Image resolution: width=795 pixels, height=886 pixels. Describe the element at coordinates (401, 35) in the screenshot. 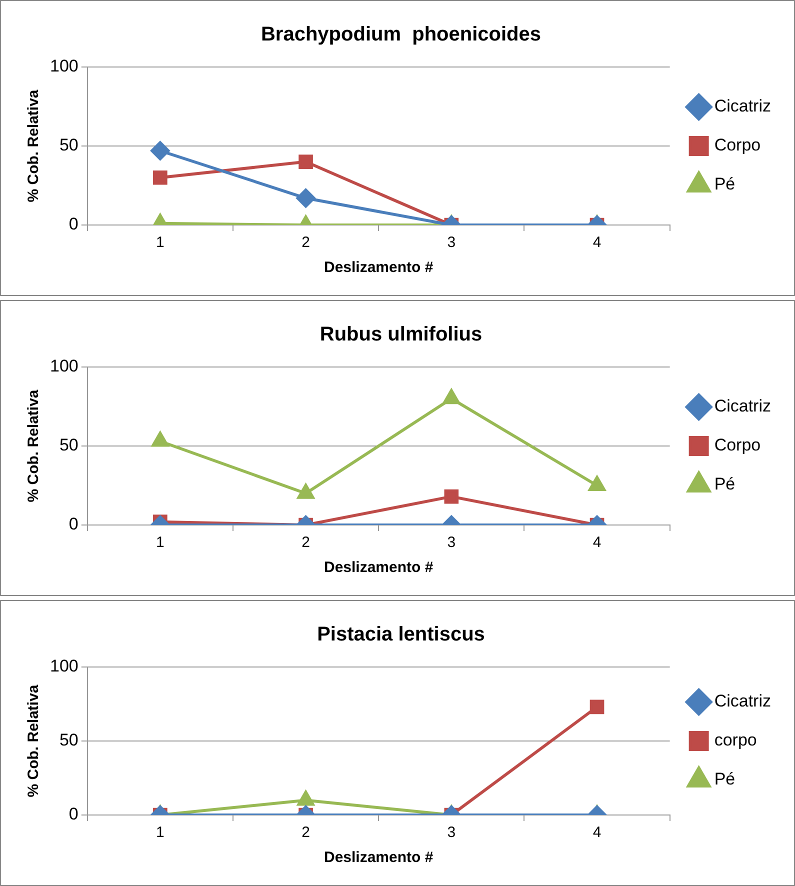

I see `chart-title: Brachypodium phoenicoides` at that location.